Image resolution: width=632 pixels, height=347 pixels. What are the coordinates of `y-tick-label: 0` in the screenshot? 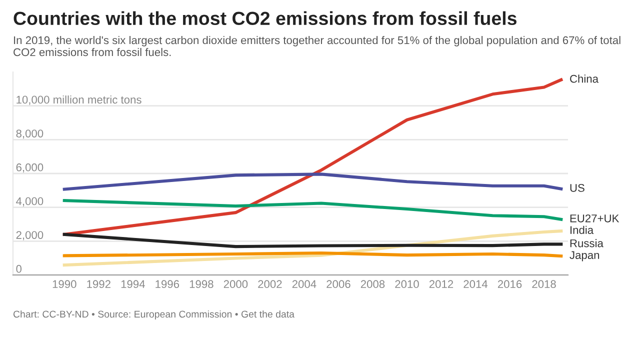 It's located at (19, 268).